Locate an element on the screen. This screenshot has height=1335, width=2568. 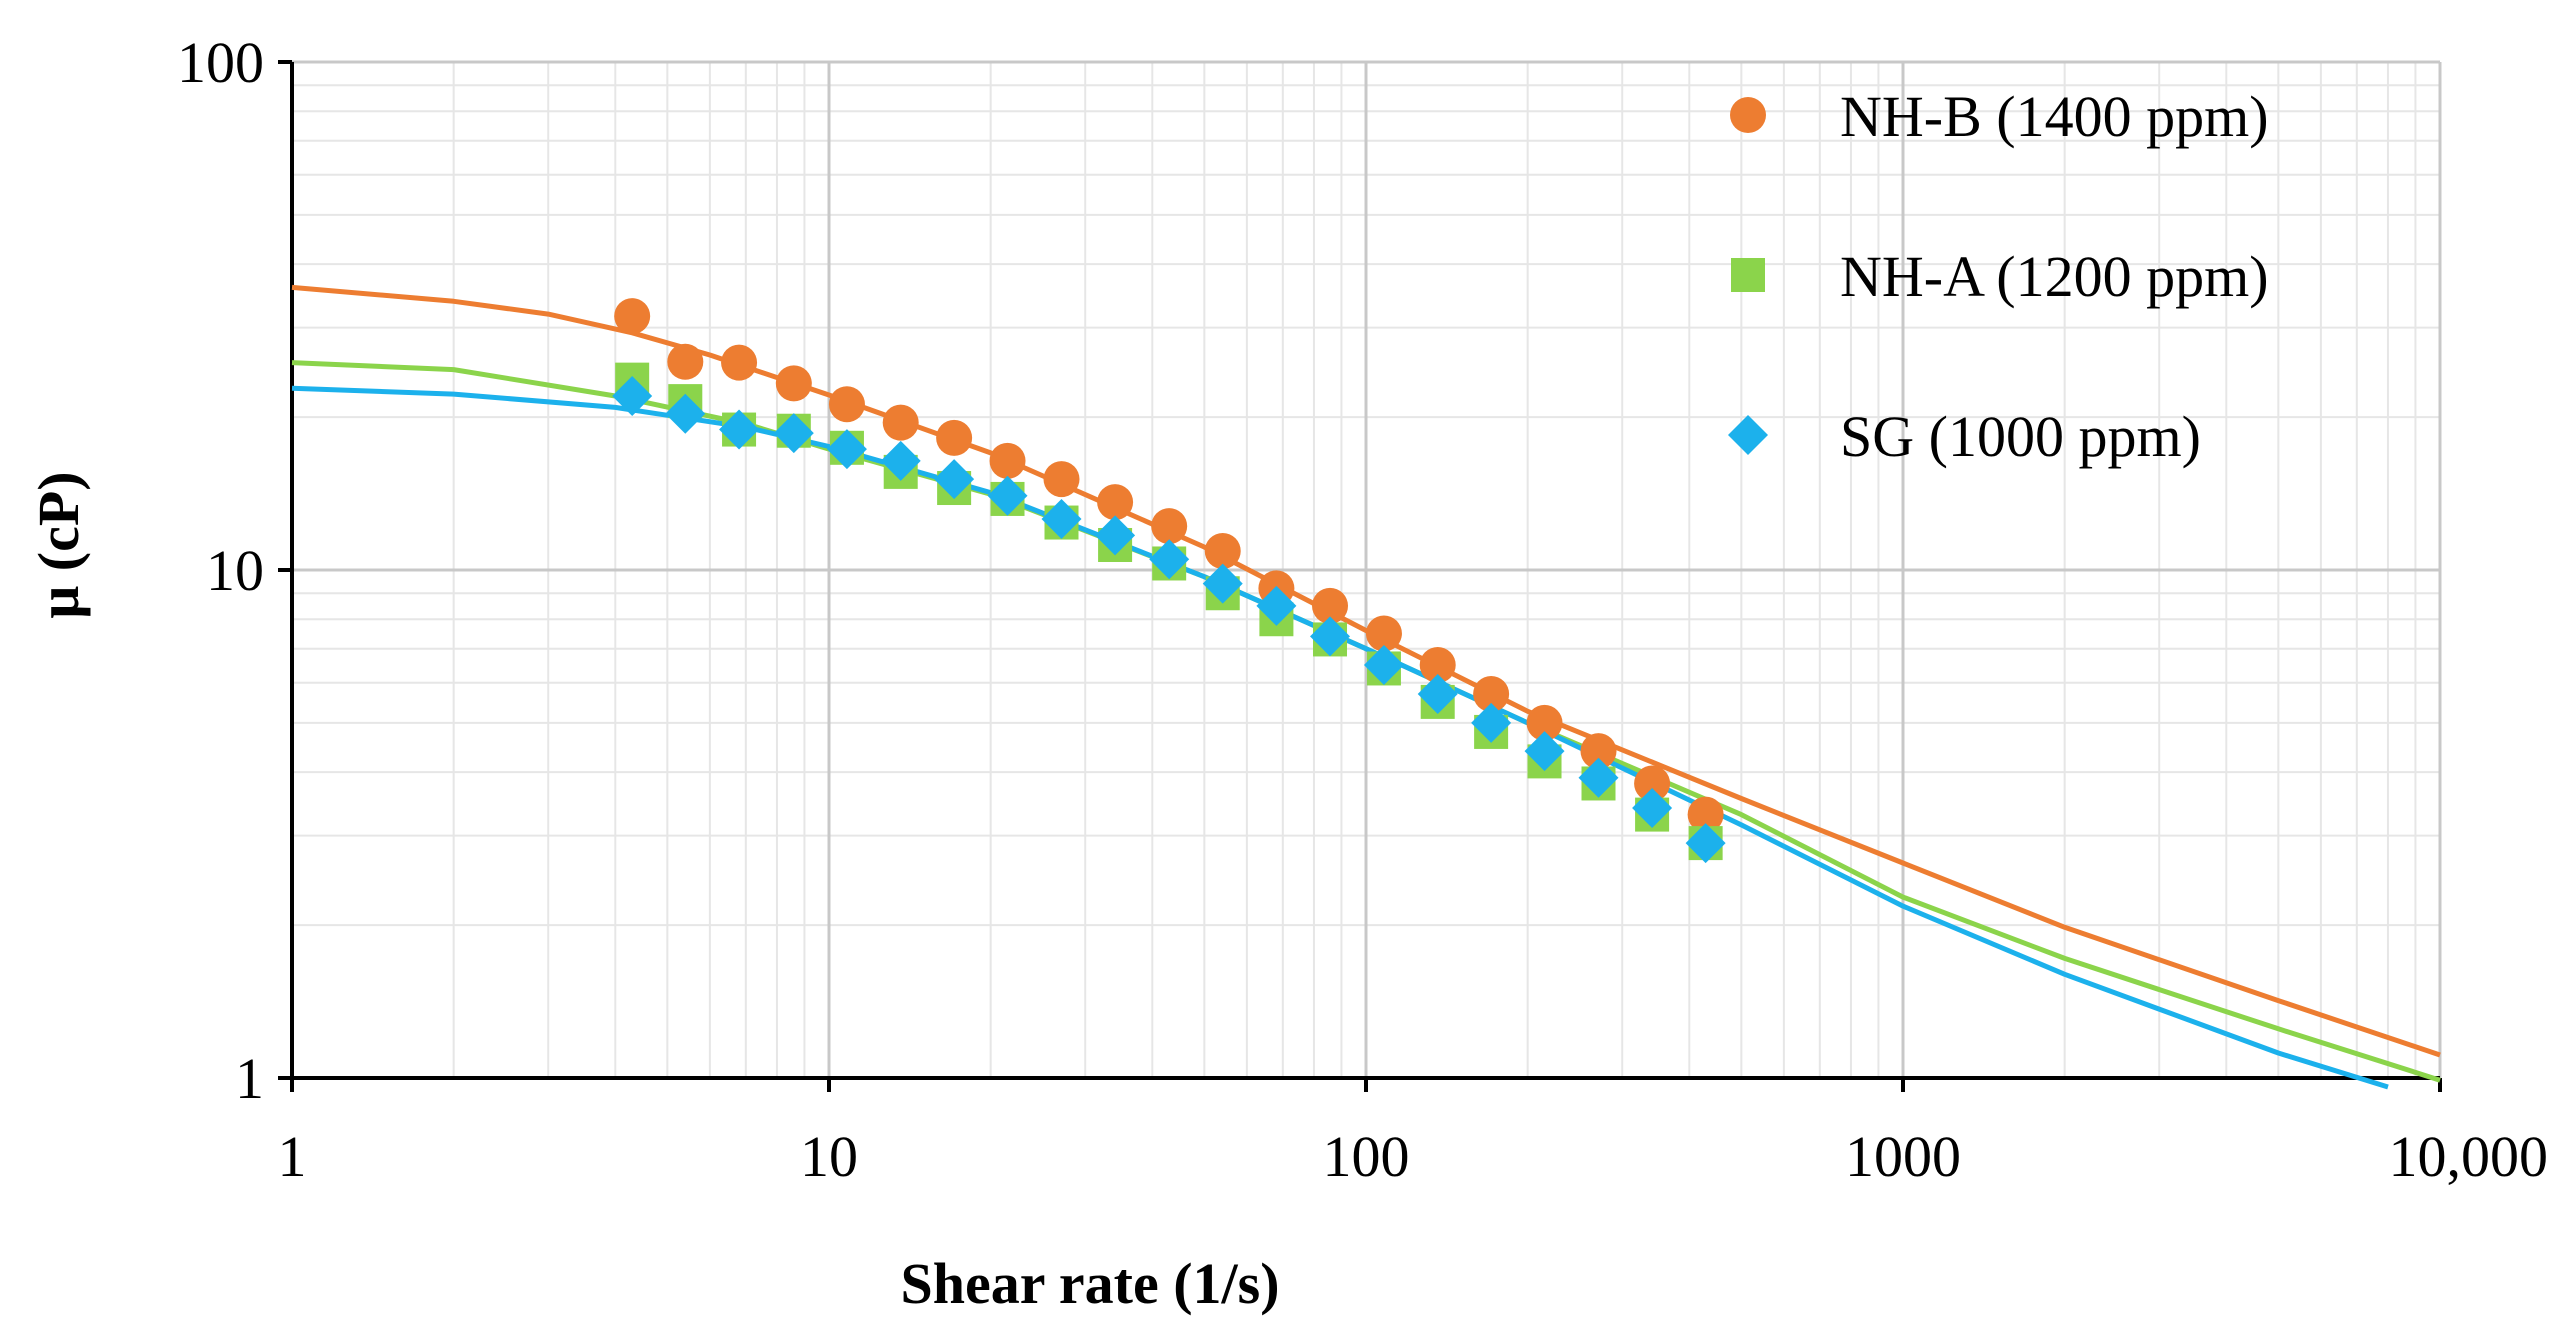
x-tick-label: 1 is located at coordinates (292, 1156).